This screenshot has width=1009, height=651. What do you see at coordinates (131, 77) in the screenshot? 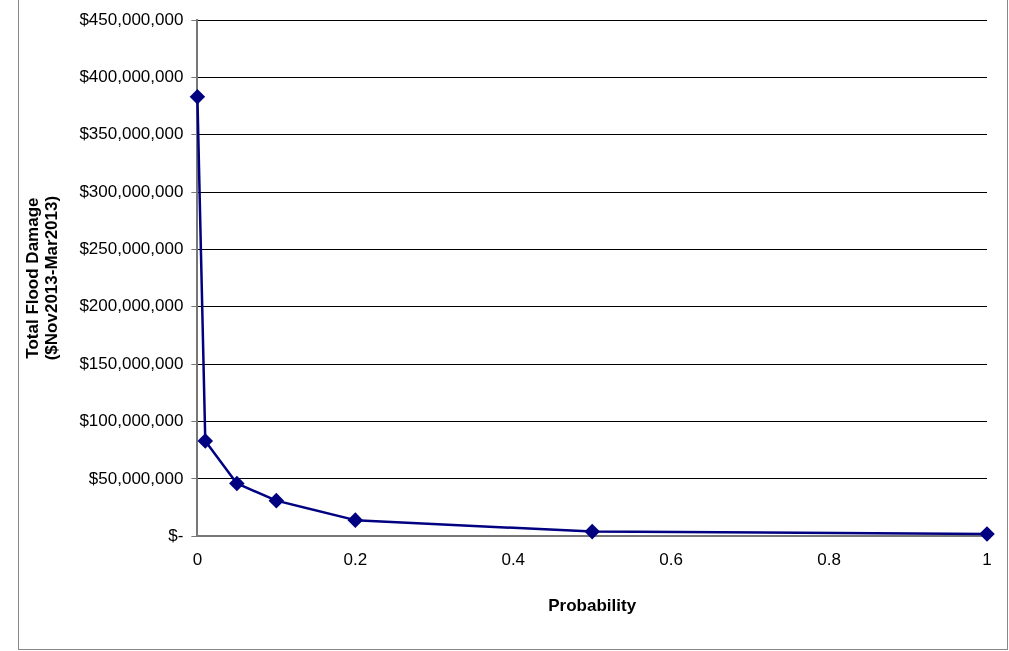
I see `y-tick-label: $400,000,000` at bounding box center [131, 77].